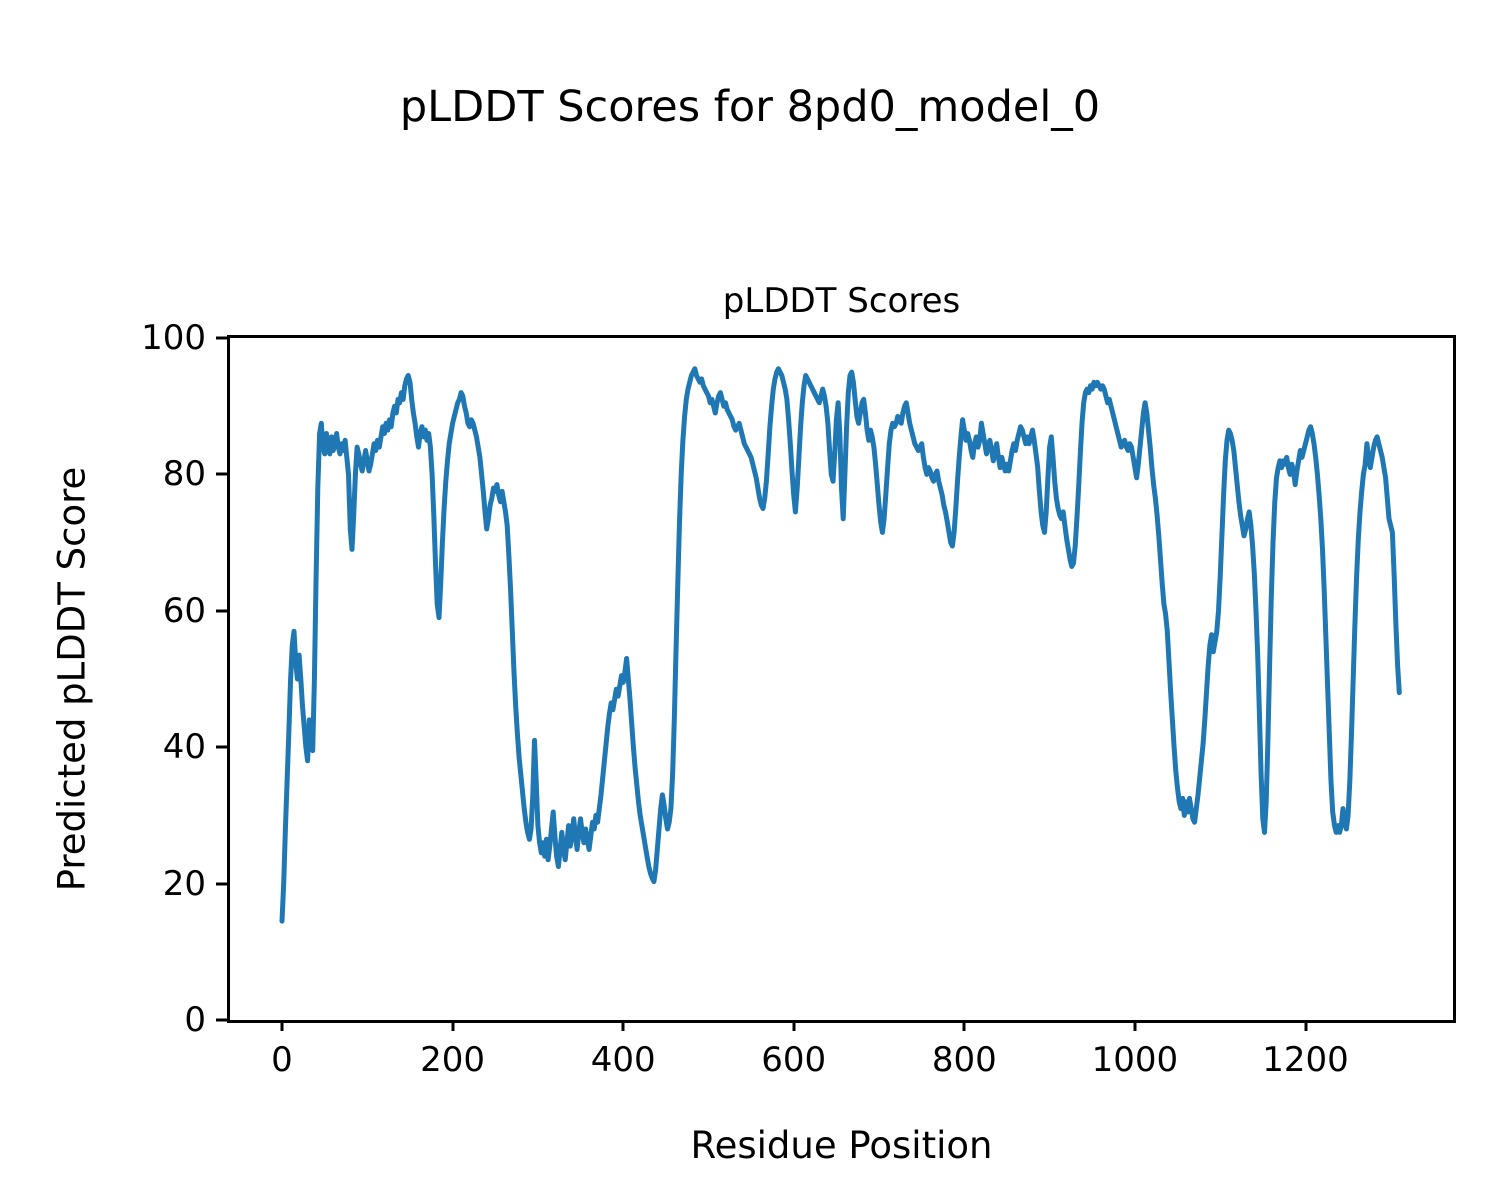  What do you see at coordinates (794, 1060) in the screenshot?
I see `x-tick-label: 600` at bounding box center [794, 1060].